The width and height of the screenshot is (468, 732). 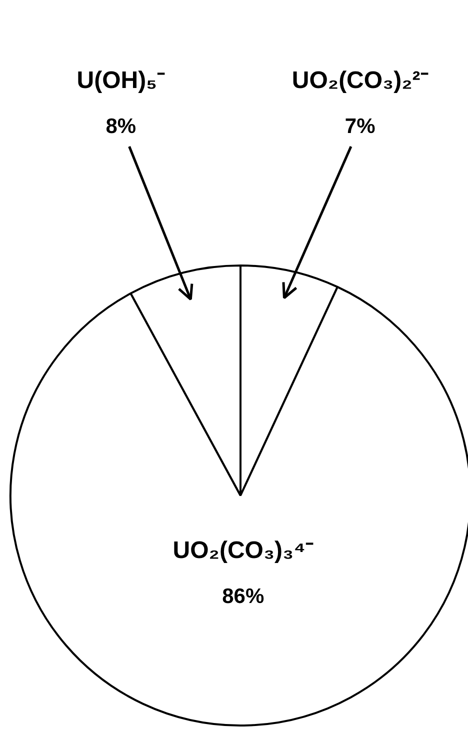 I want to click on slice-label: U(OH)₅⁻, so click(x=121, y=80).